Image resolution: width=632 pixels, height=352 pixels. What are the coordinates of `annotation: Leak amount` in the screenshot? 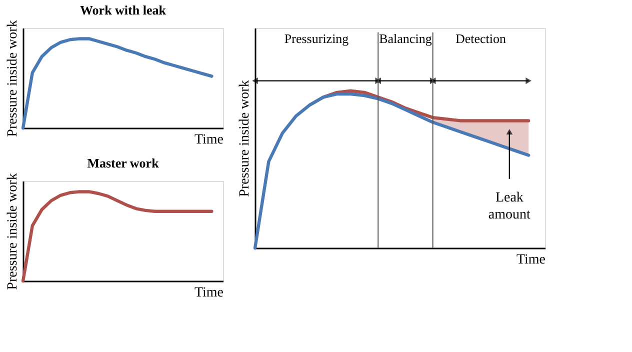 It's located at (509, 206).